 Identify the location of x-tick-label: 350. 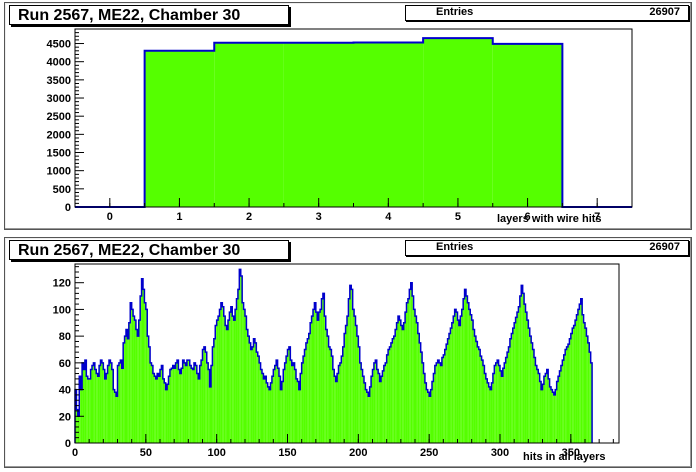
(571, 453).